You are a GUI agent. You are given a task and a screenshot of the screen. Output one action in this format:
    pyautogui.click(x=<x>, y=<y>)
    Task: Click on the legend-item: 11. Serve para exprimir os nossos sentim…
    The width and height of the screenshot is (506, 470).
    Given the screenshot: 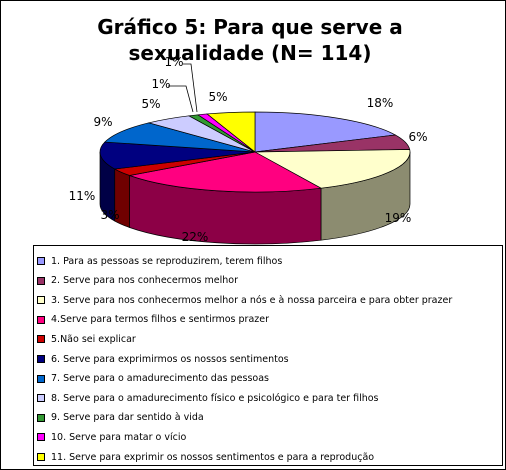 What is the action you would take?
    pyautogui.click(x=204, y=457)
    